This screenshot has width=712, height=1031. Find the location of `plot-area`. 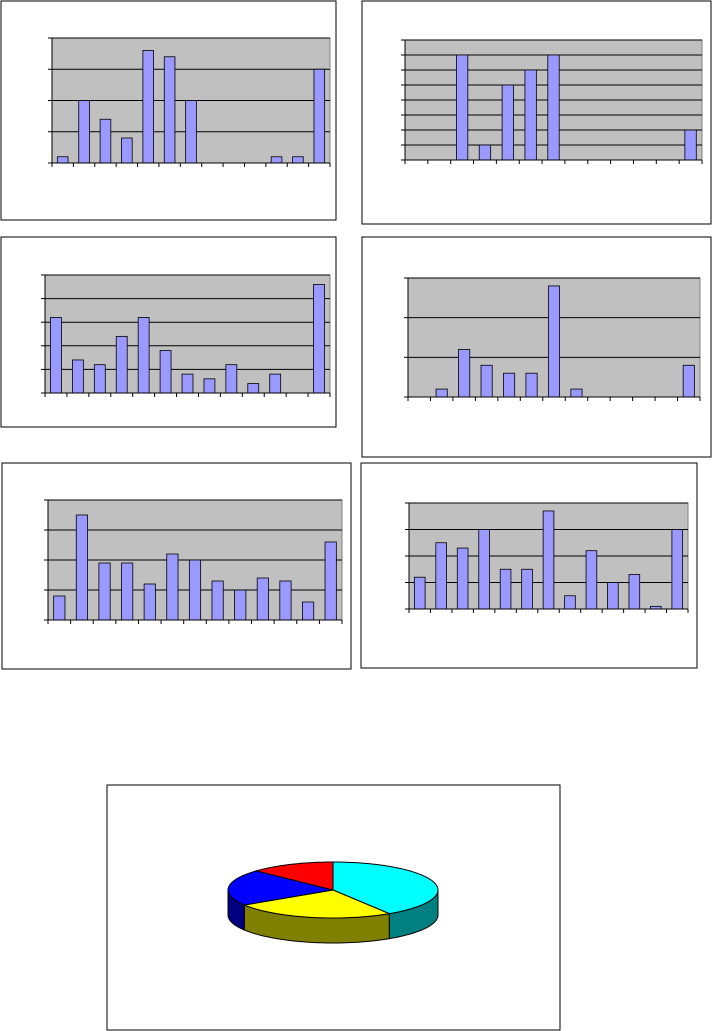

plot-area is located at coordinates (187, 334).